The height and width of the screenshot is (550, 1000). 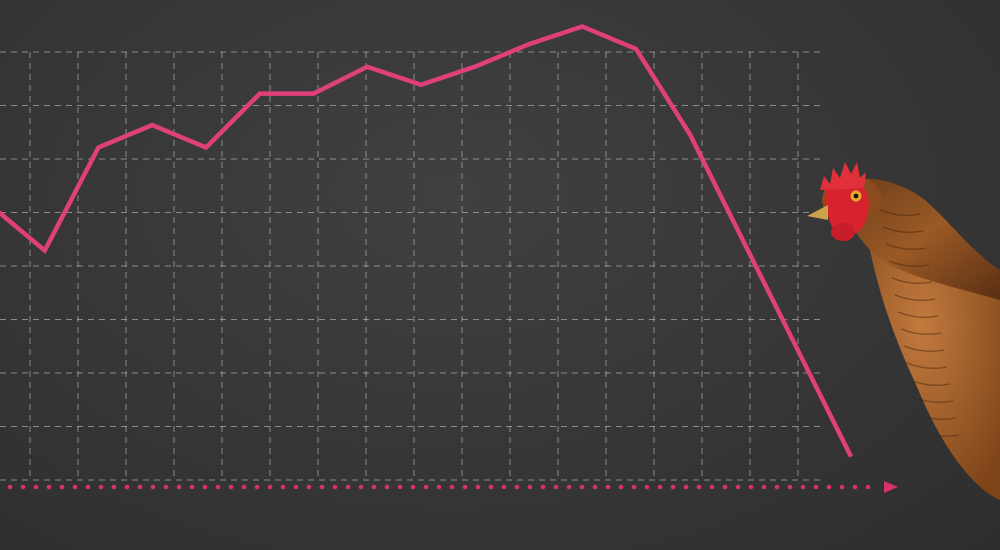 I want to click on hen-pupil, so click(x=856, y=196).